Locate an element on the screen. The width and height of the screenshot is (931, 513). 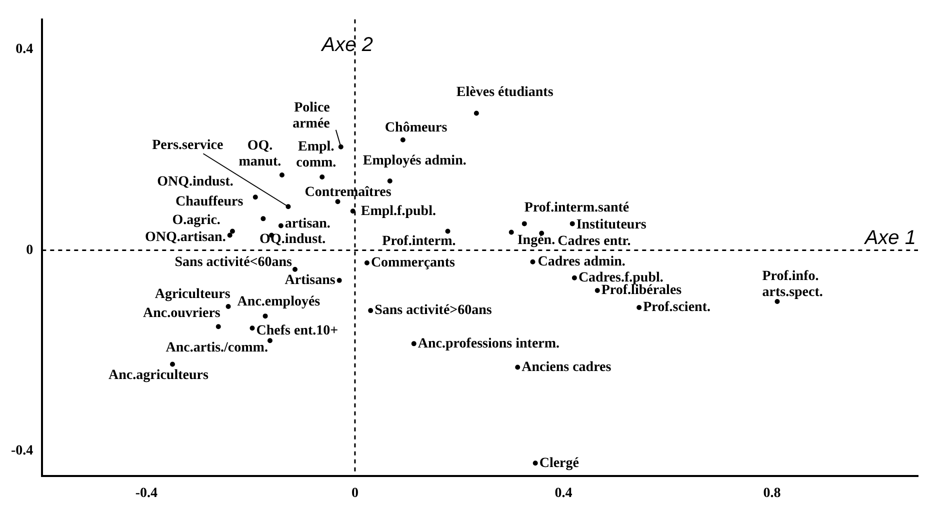
annotation: Commerçants is located at coordinates (413, 262).